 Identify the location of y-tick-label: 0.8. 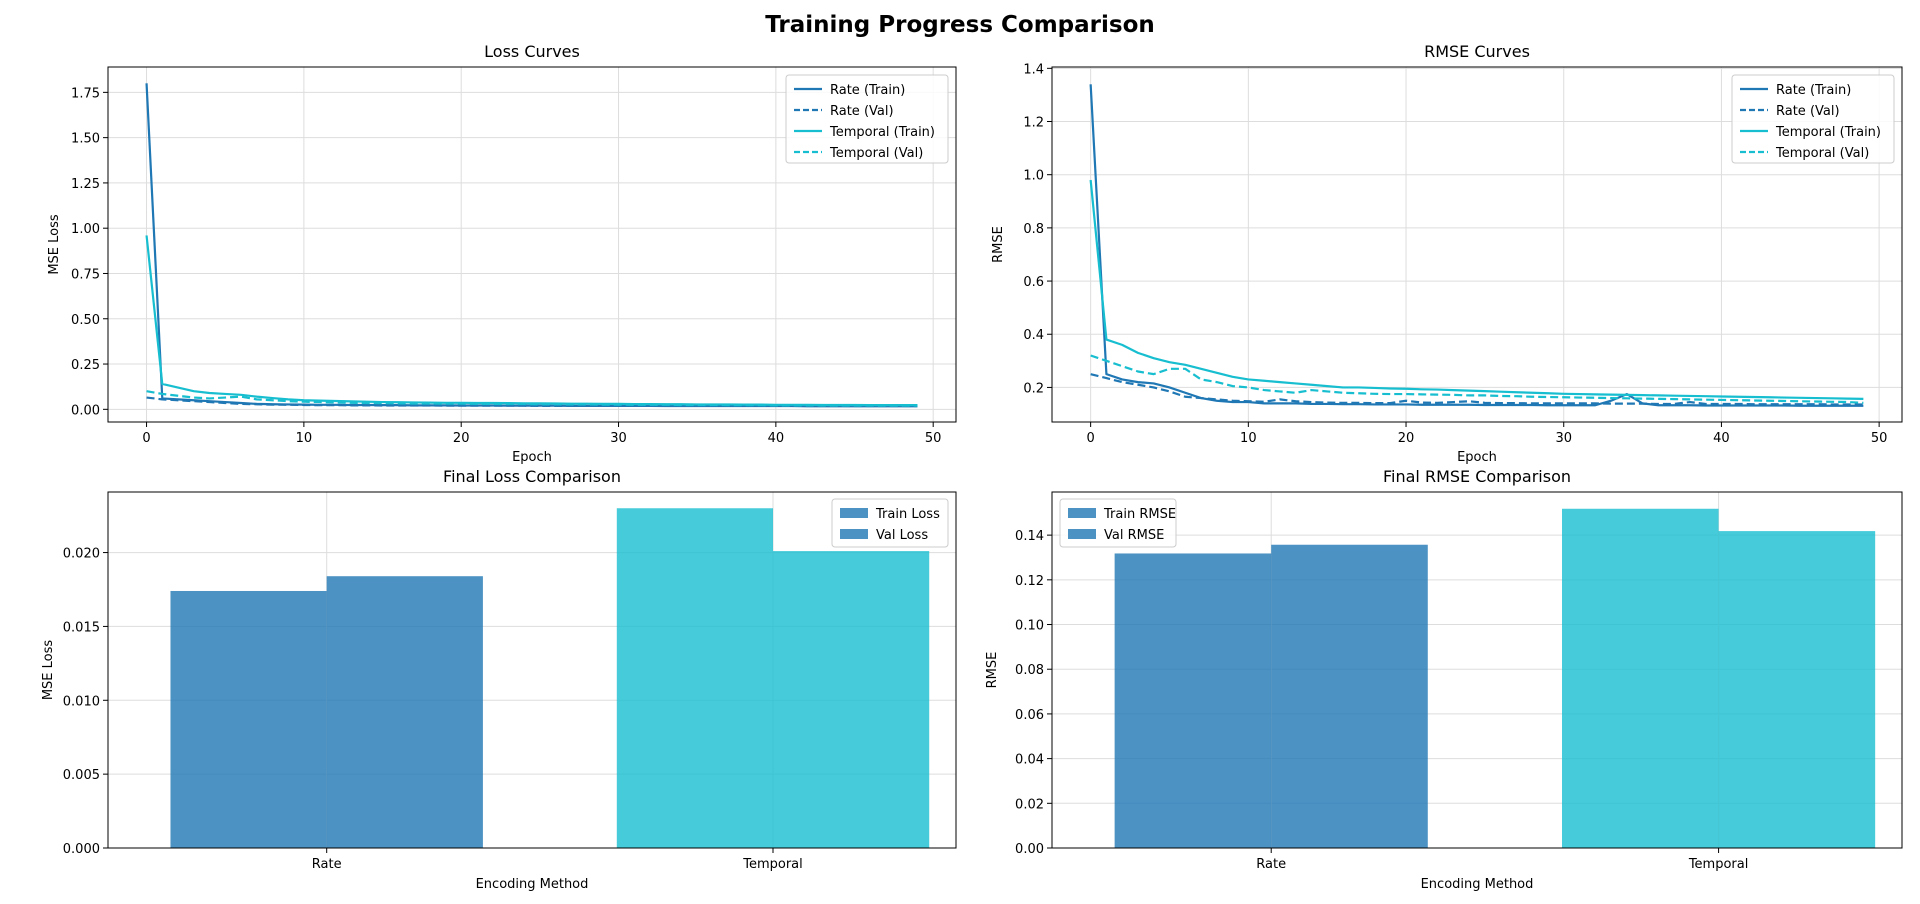
(1033, 229).